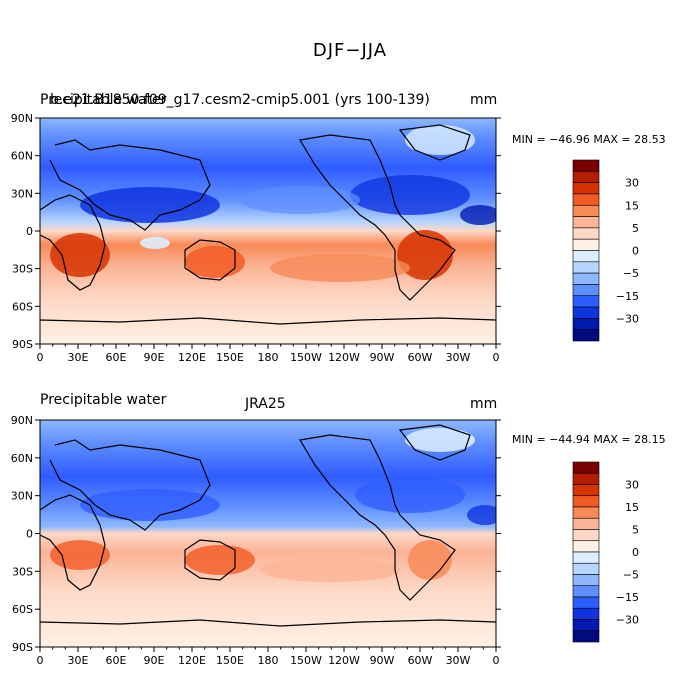 This screenshot has height=700, width=700. What do you see at coordinates (78, 660) in the screenshot?
I see `panel2-x-label: 30E` at bounding box center [78, 660].